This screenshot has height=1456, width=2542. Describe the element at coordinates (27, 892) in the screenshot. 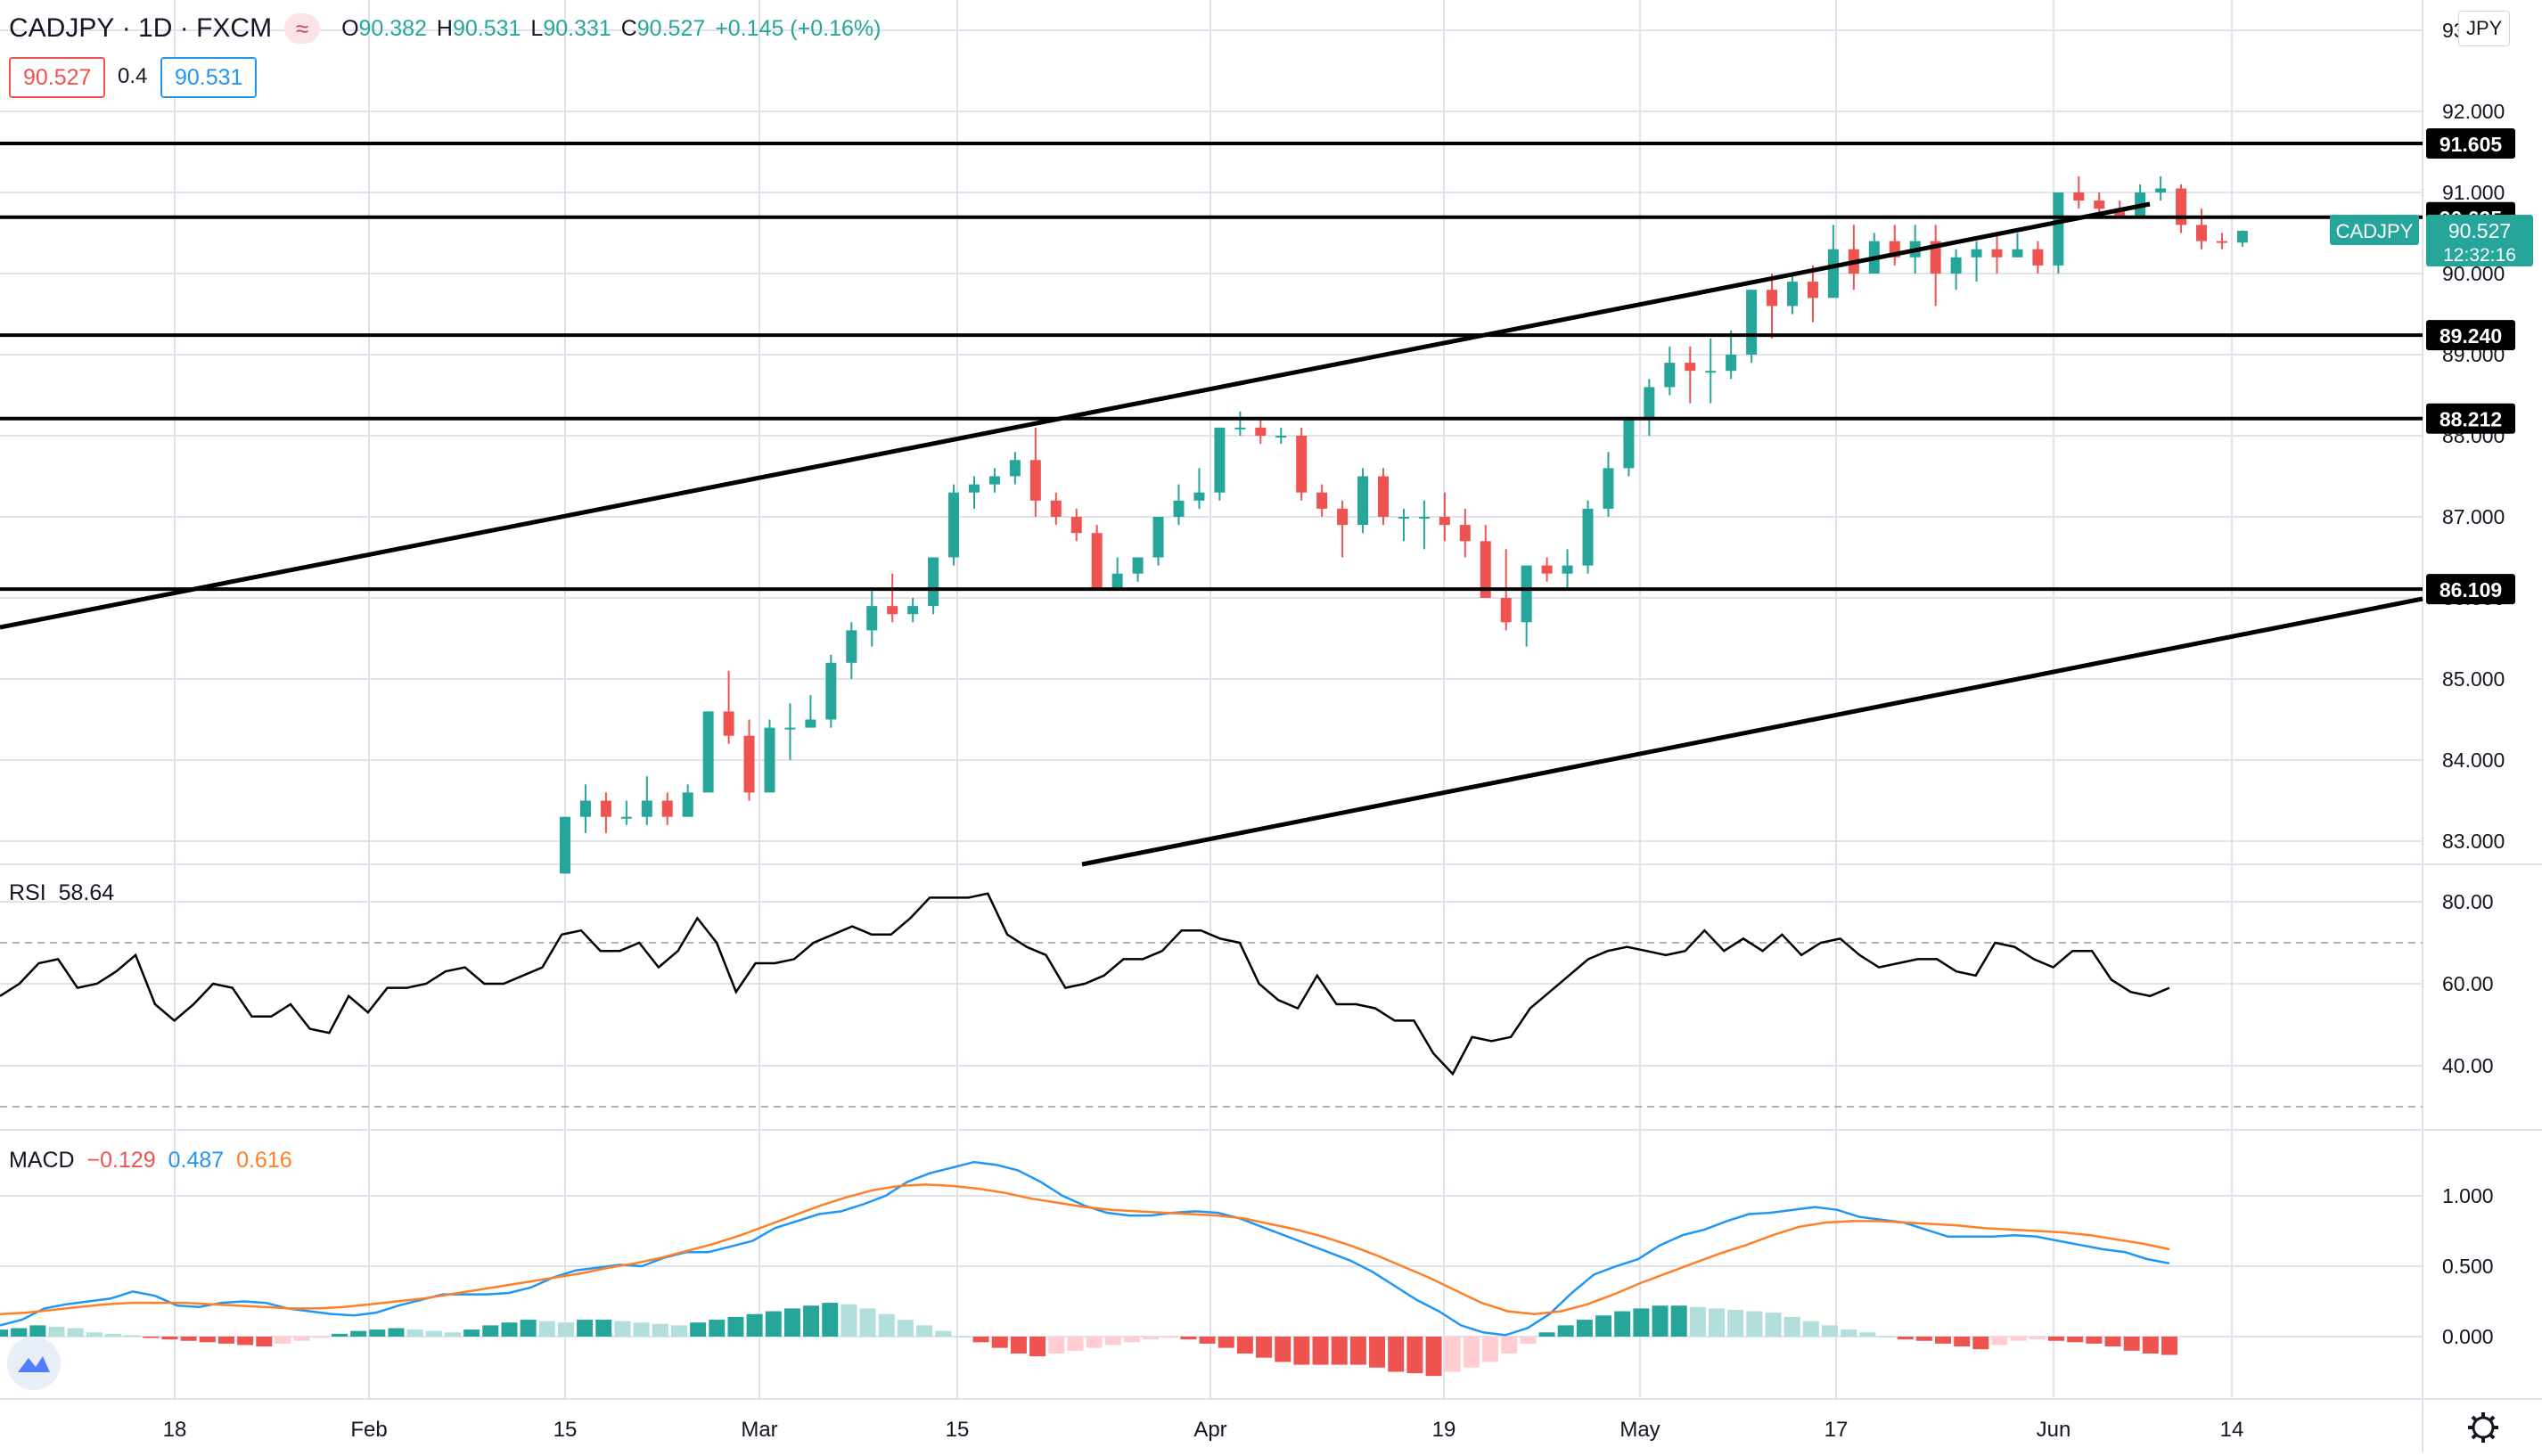

I see `rsi-label: RSI` at that location.